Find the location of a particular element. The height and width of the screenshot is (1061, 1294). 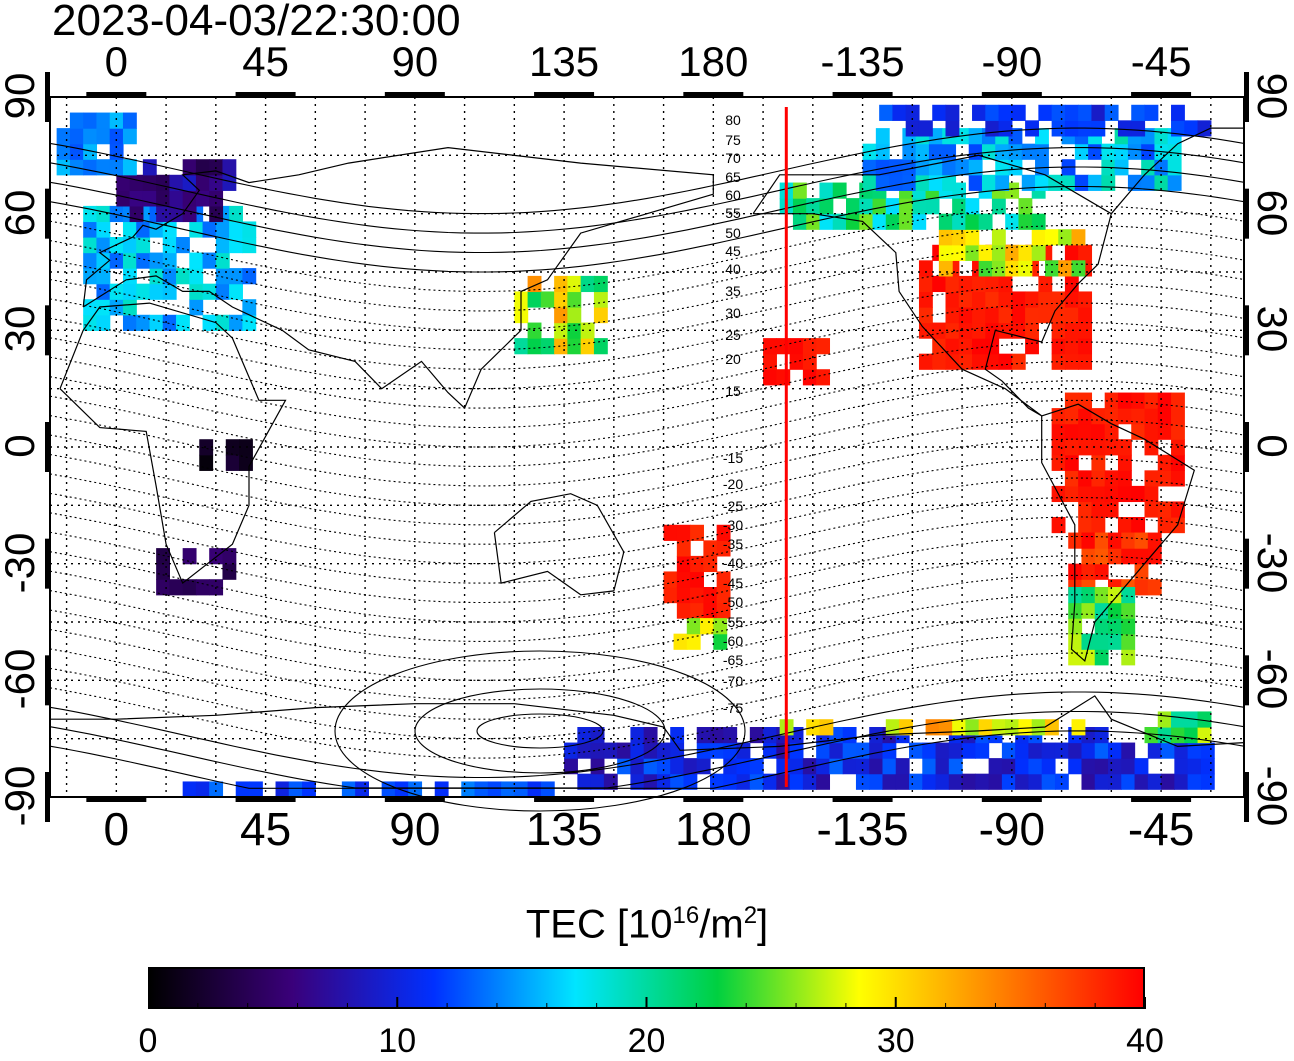

contour-label: -30 is located at coordinates (733, 525).